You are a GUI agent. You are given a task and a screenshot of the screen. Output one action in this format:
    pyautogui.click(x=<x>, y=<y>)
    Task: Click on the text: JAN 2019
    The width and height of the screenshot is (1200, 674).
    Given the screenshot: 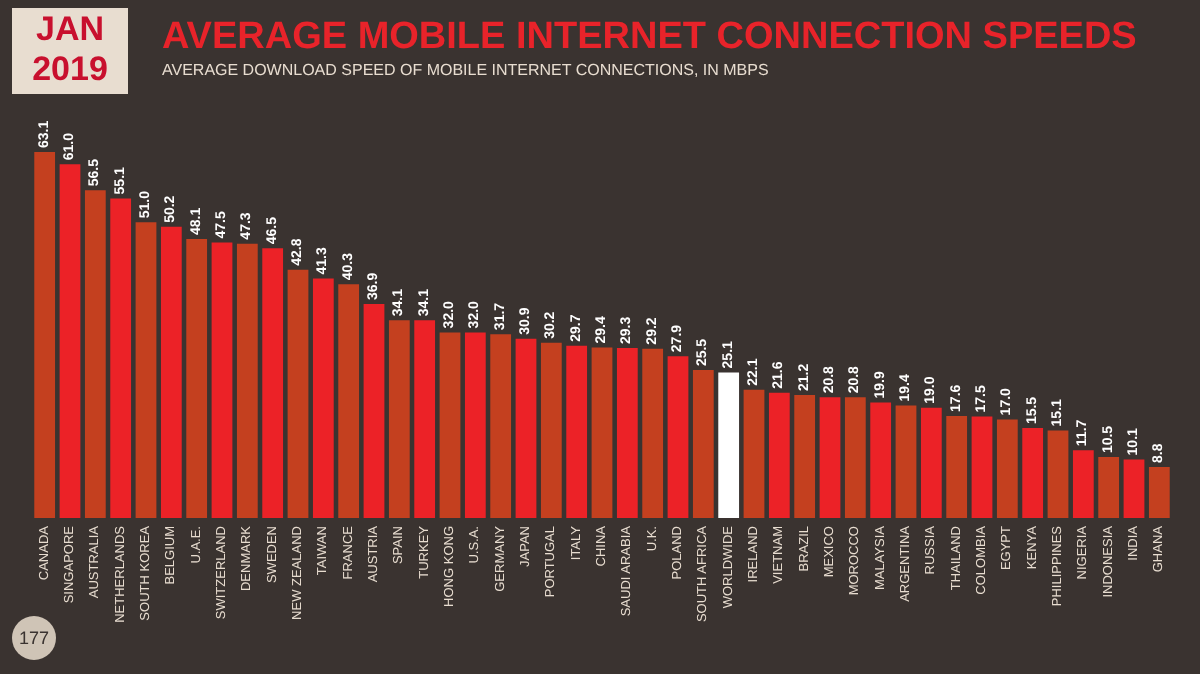 What is the action you would take?
    pyautogui.click(x=70, y=51)
    